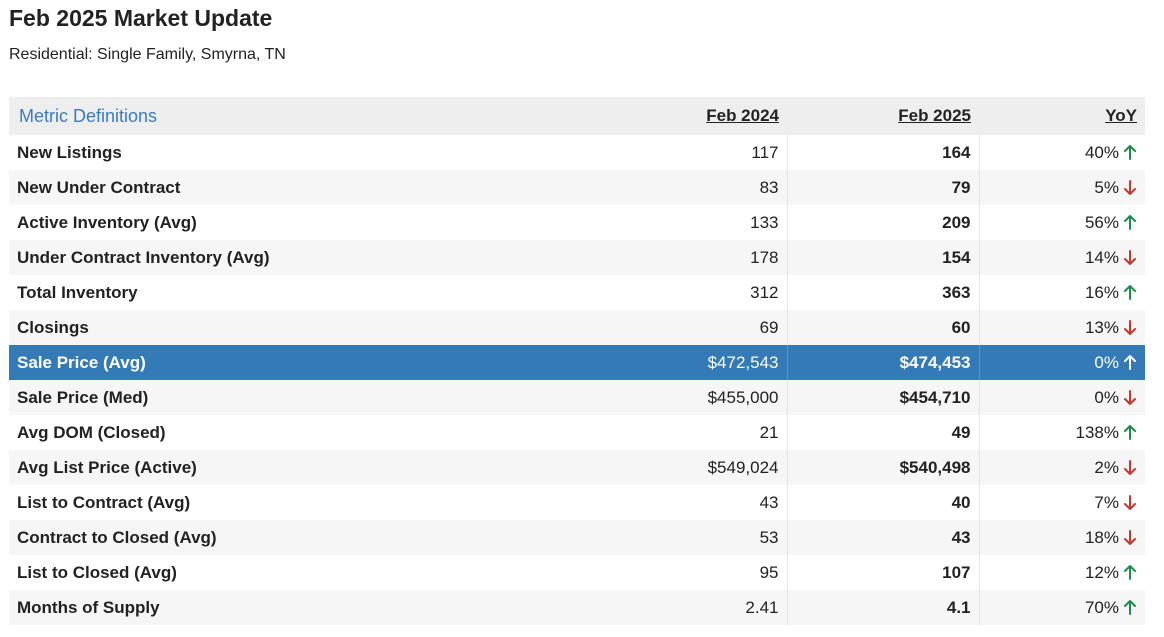  What do you see at coordinates (577, 222) in the screenshot?
I see `table-row: Active Inventory (Avg) 133 209 56%` at bounding box center [577, 222].